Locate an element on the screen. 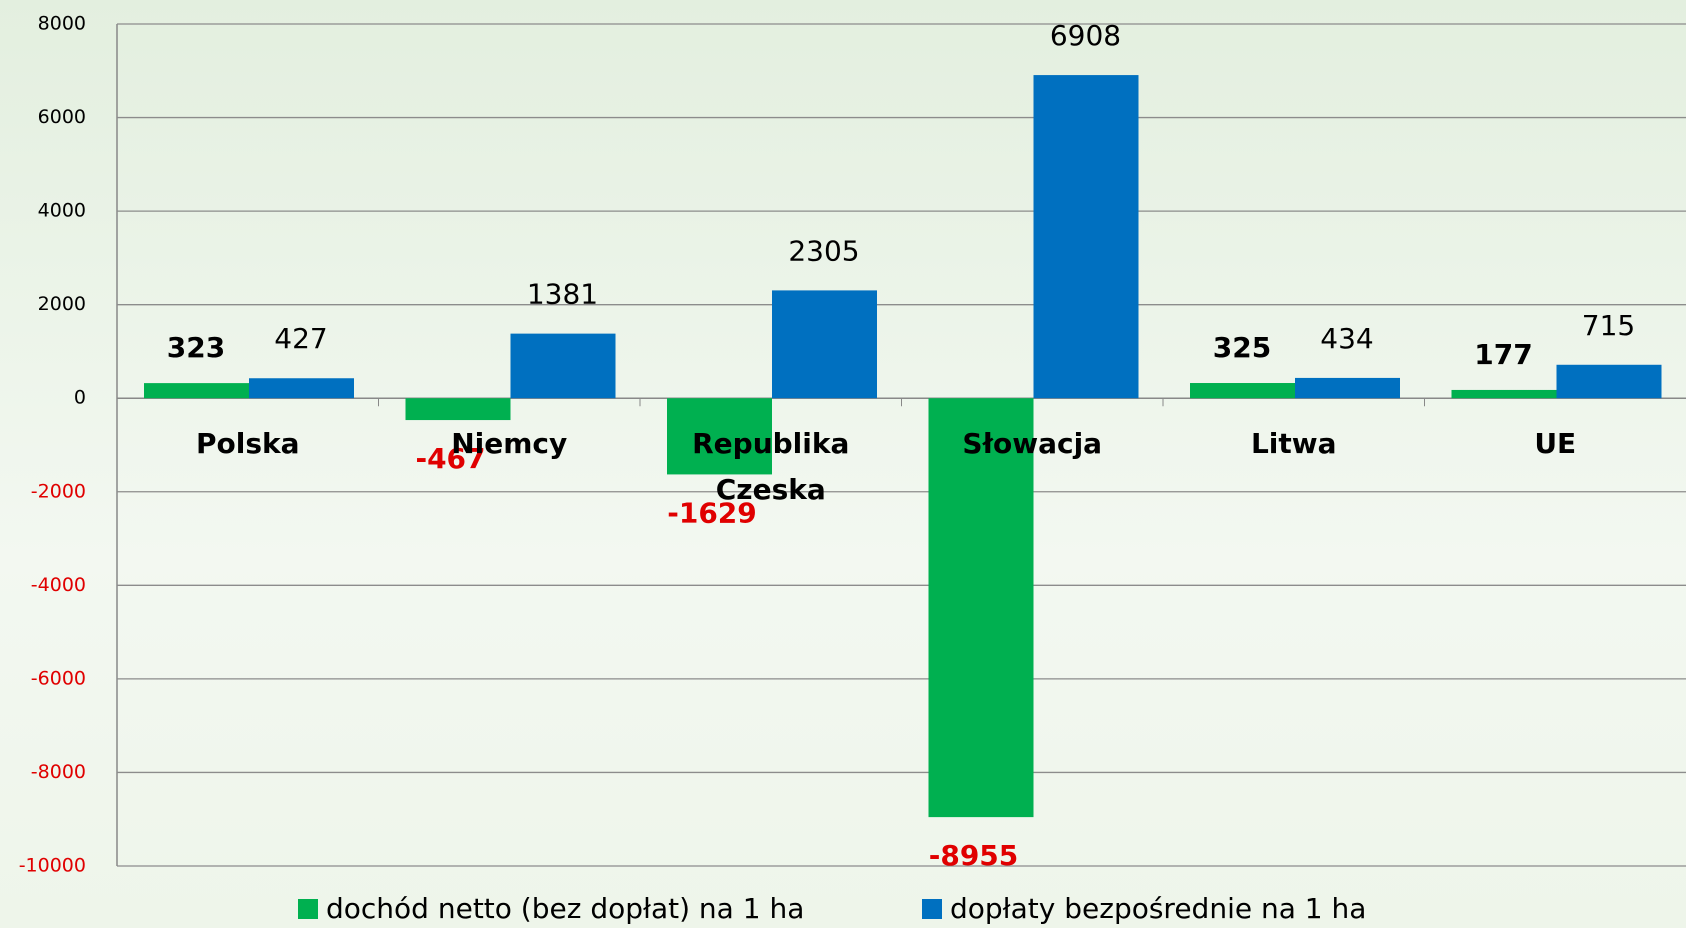 The image size is (1686, 928). y-tick-label: -6000 is located at coordinates (58, 678).